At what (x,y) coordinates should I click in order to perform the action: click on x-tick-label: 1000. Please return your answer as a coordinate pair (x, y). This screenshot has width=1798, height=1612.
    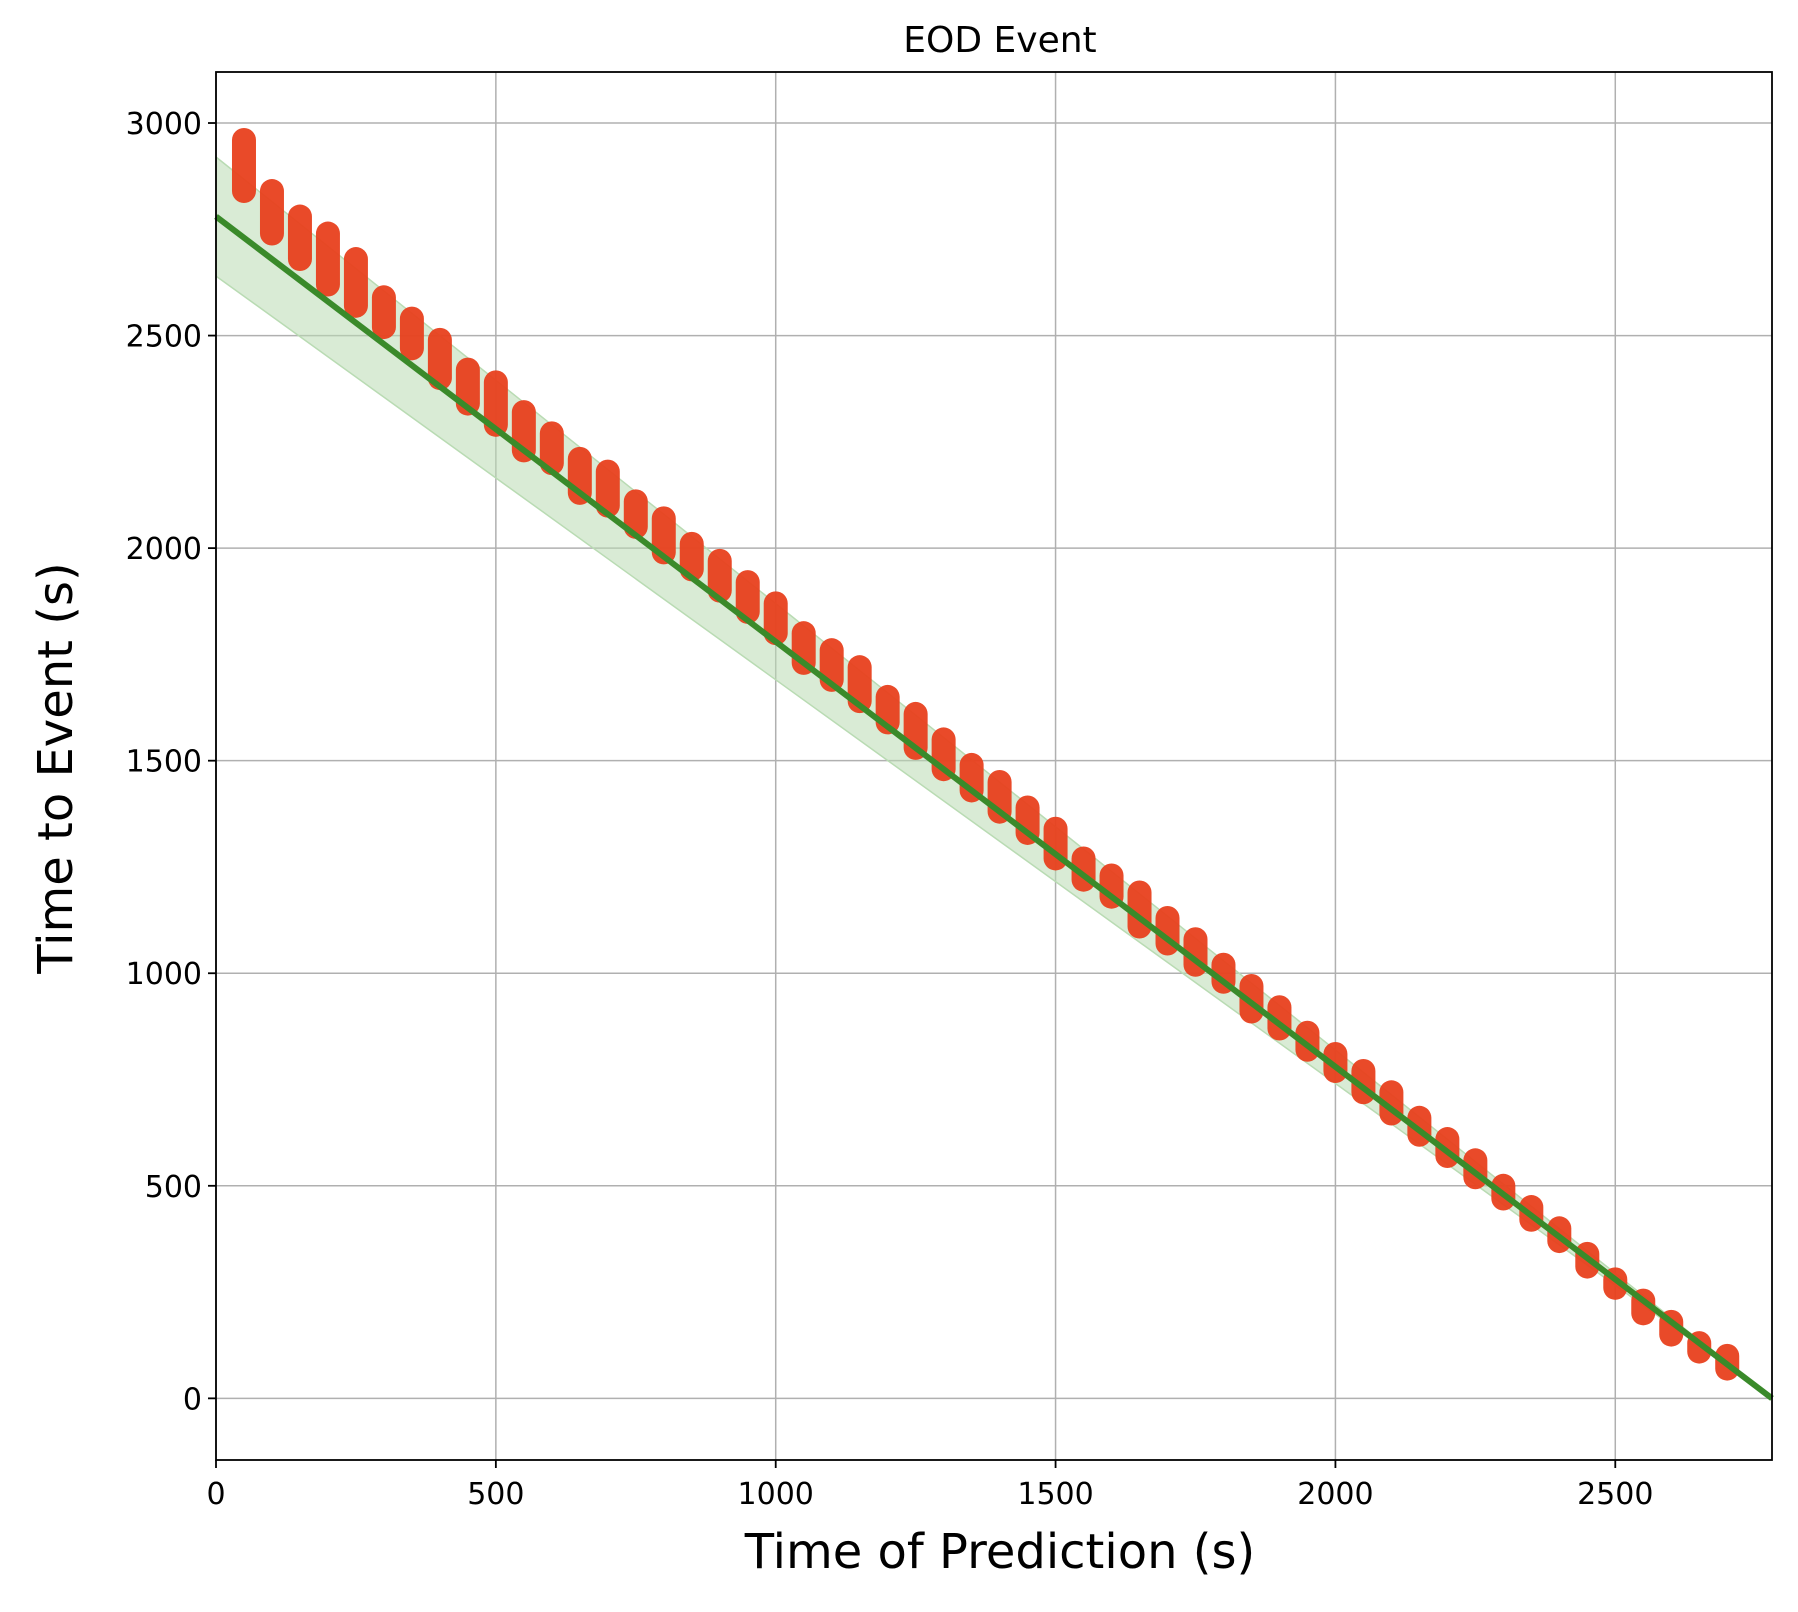
    Looking at the image, I should click on (776, 1494).